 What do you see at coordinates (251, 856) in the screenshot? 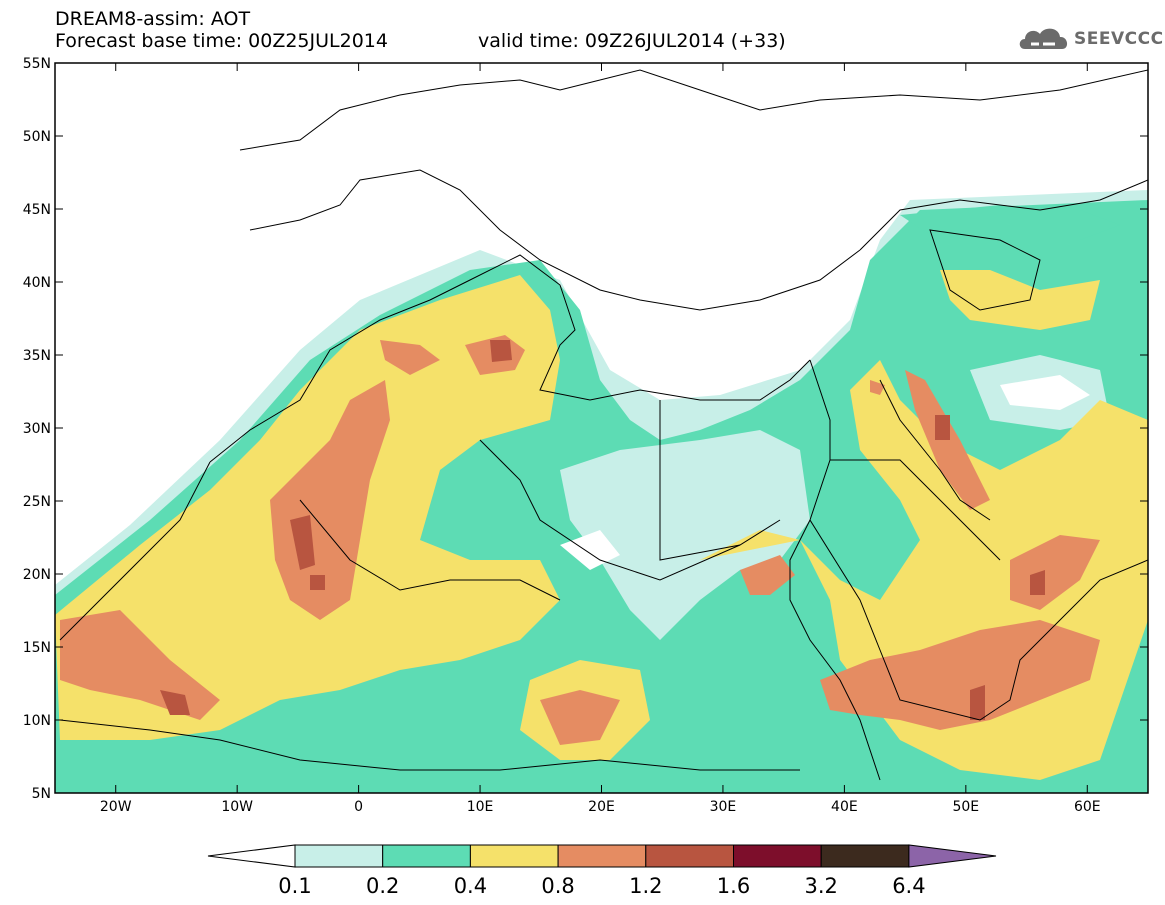
I see `colorbar-lower-arrow` at bounding box center [251, 856].